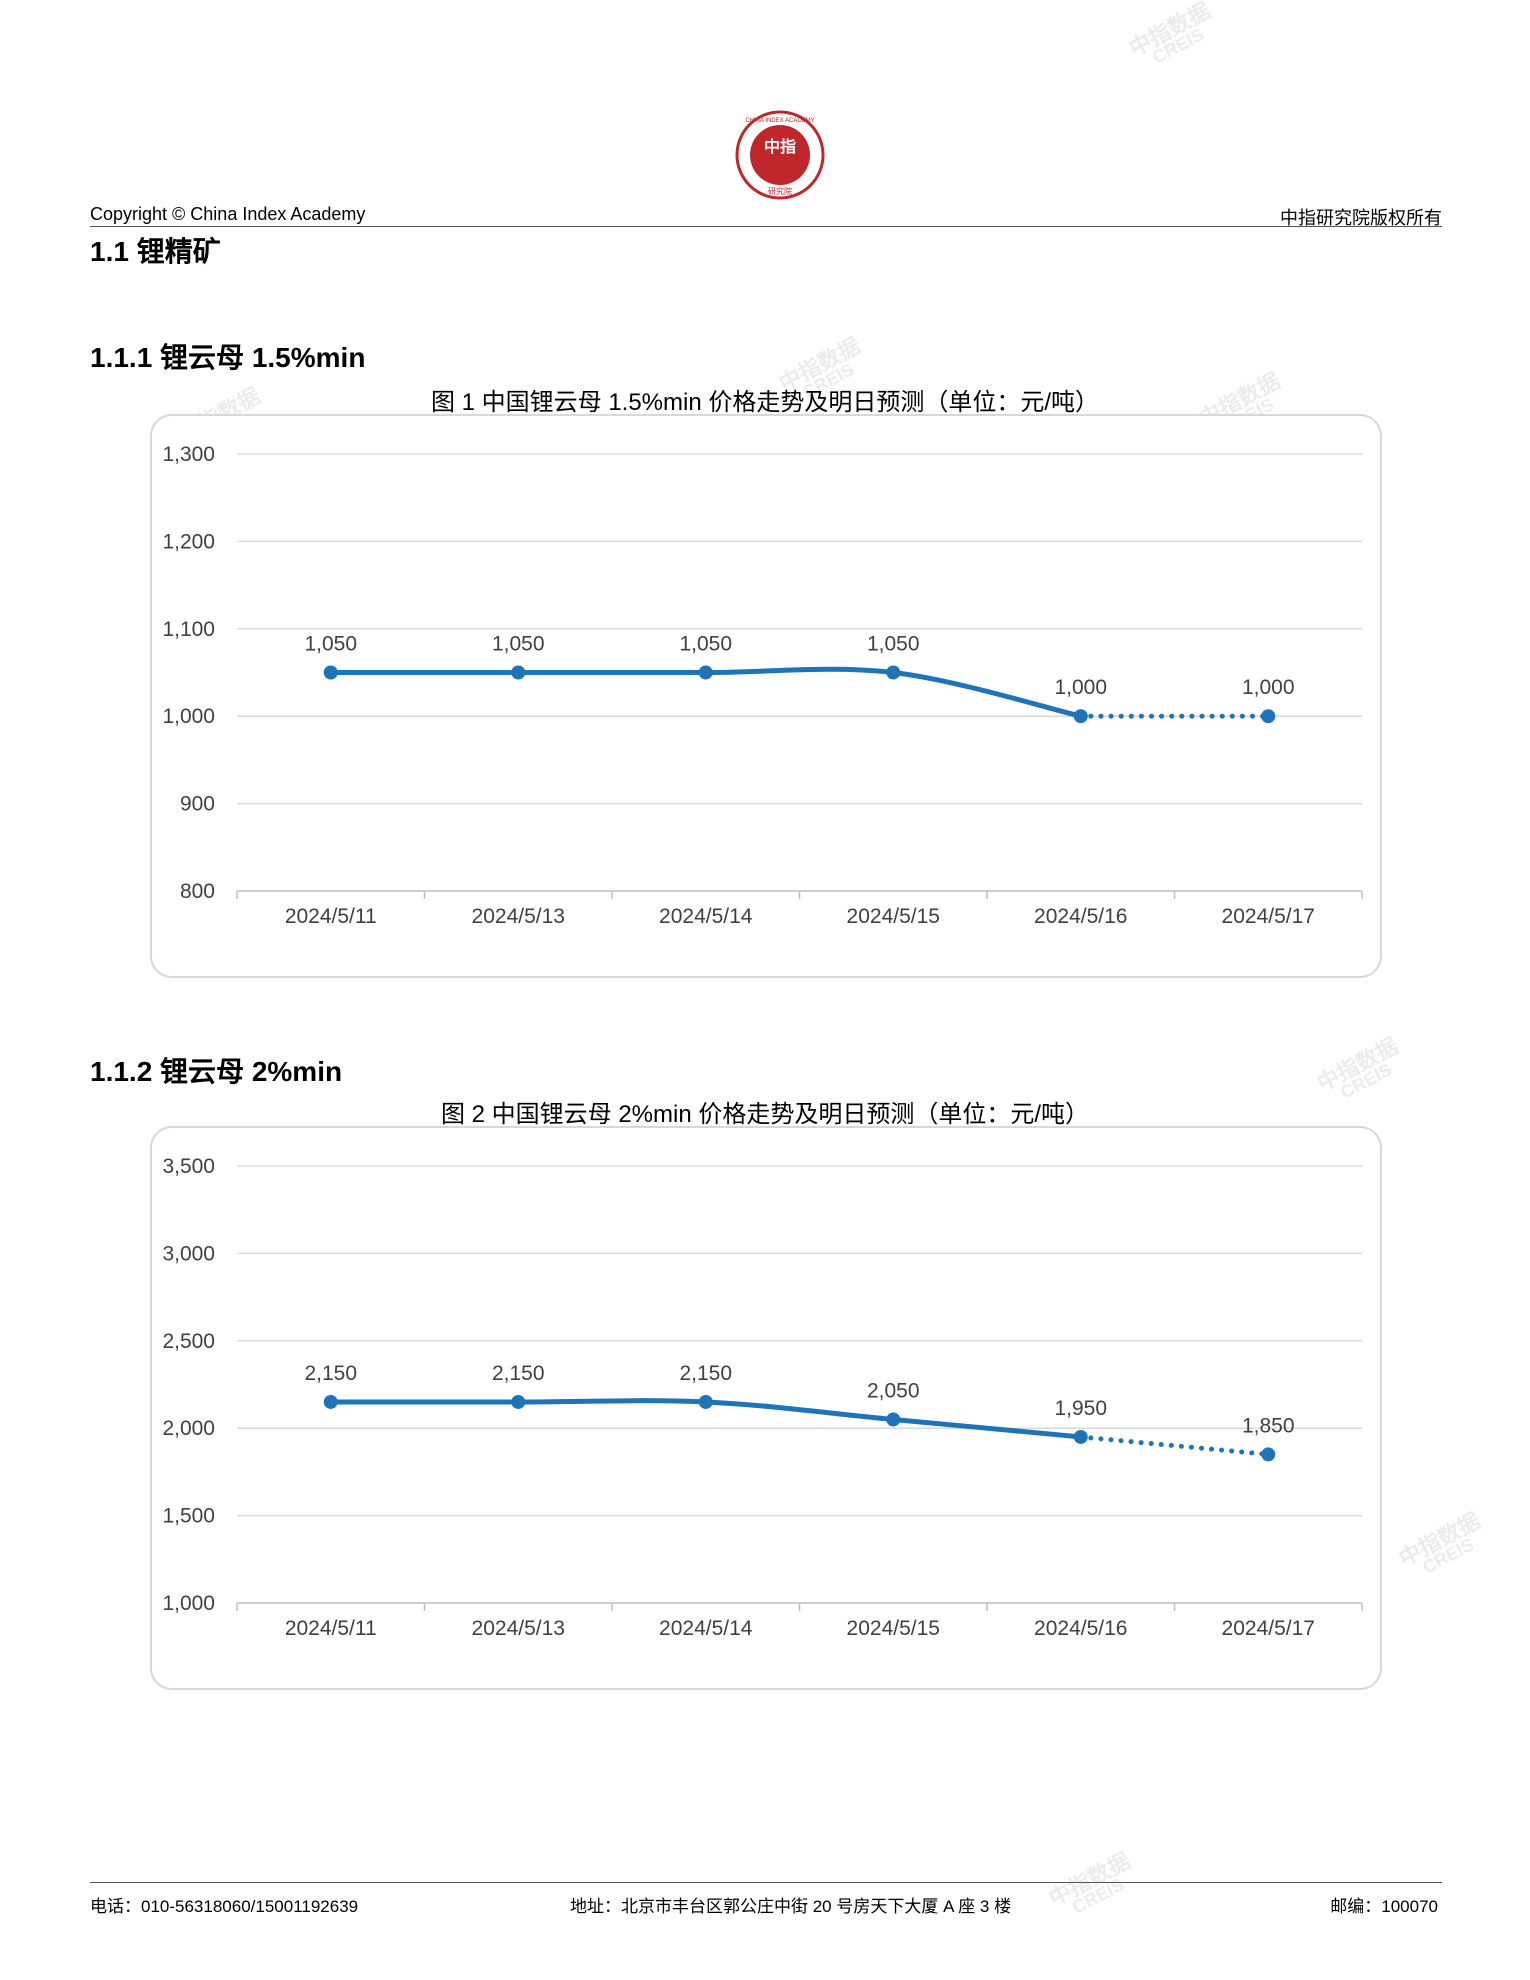 Image resolution: width=1530 pixels, height=1980 pixels. What do you see at coordinates (765, 402) in the screenshot?
I see `chart-1-title: 图 1 中国锂云母 1.5%min 价格走势及明日预测（单位：元/吨）` at bounding box center [765, 402].